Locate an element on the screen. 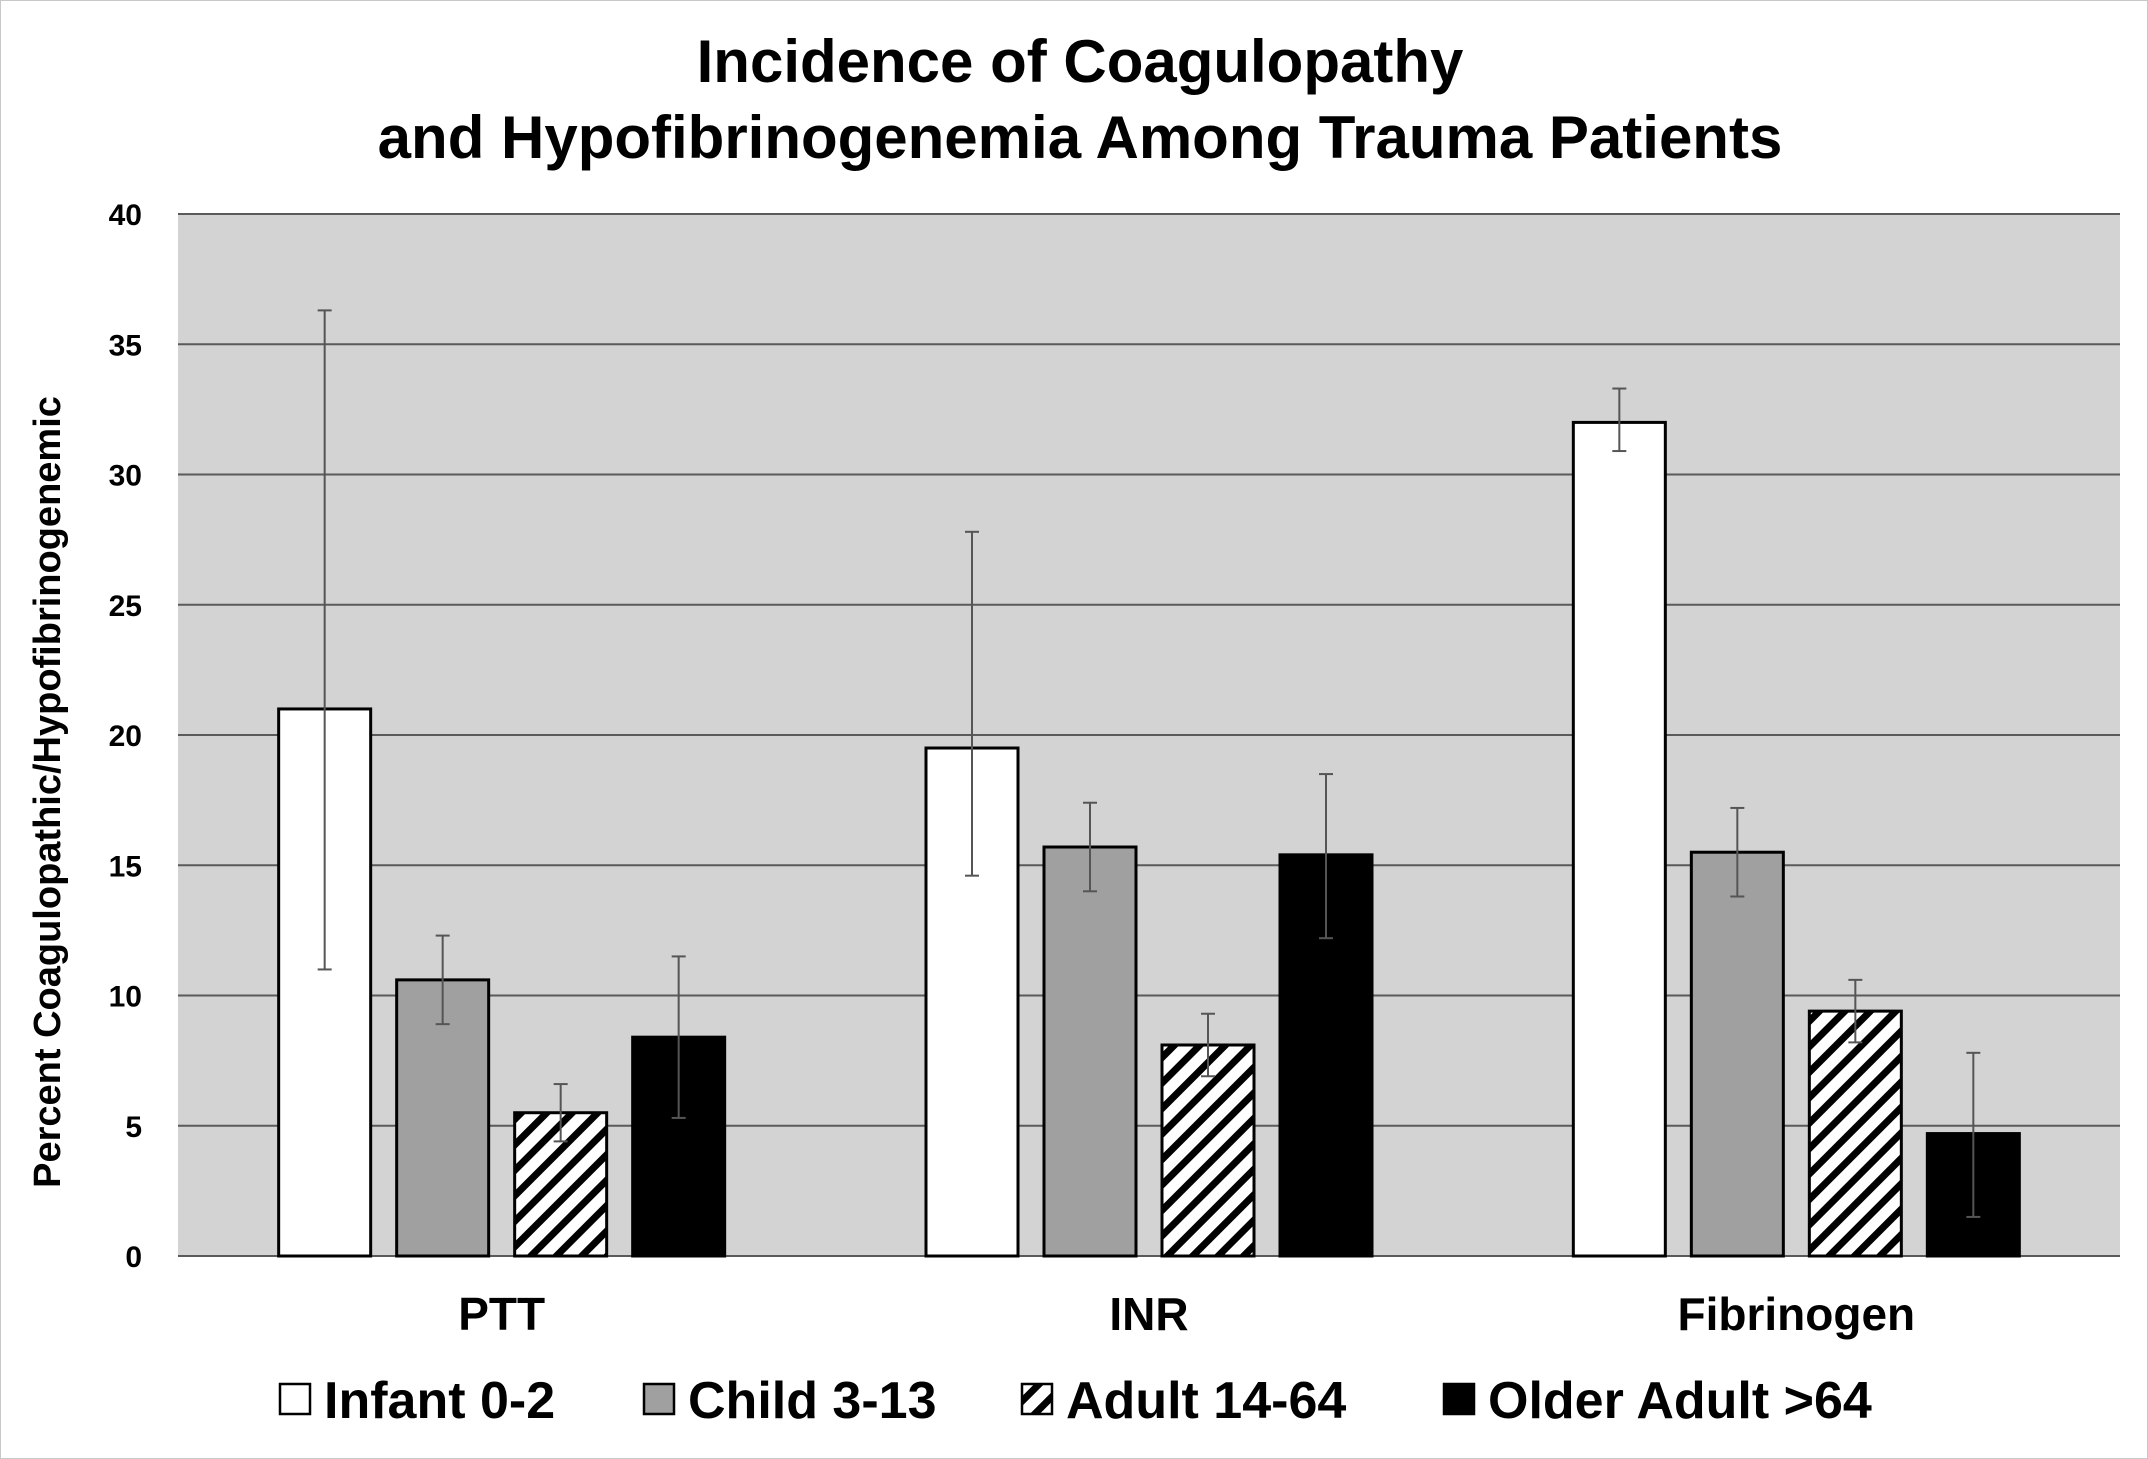  y-tick-label-35: 35 is located at coordinates (125, 345).